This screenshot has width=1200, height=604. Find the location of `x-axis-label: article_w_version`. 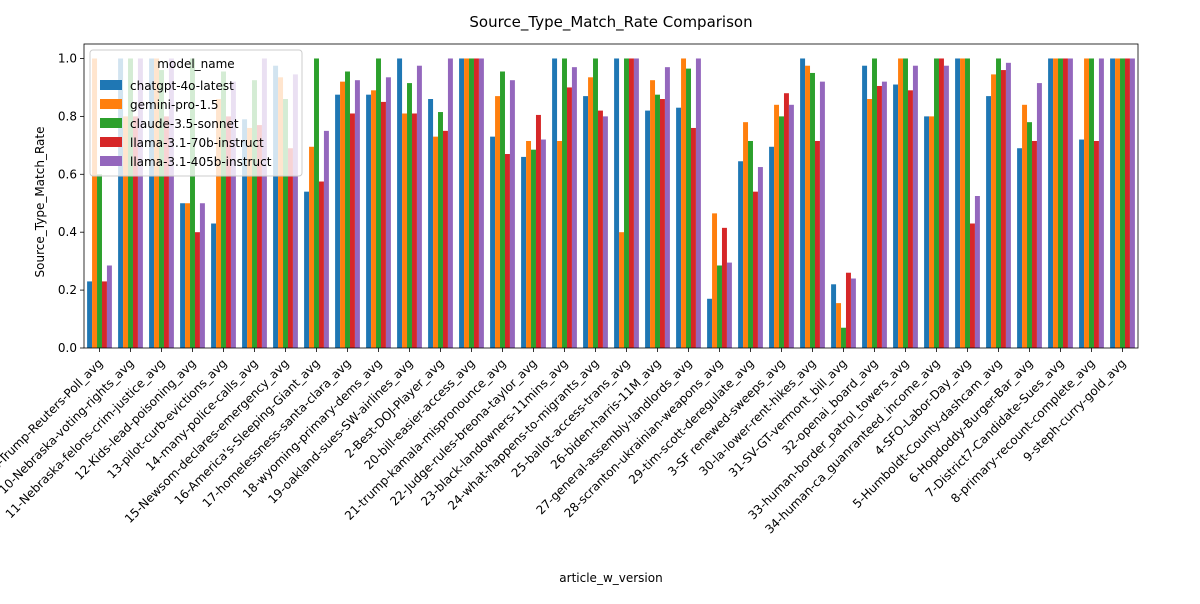

x-axis-label: article_w_version is located at coordinates (610, 578).